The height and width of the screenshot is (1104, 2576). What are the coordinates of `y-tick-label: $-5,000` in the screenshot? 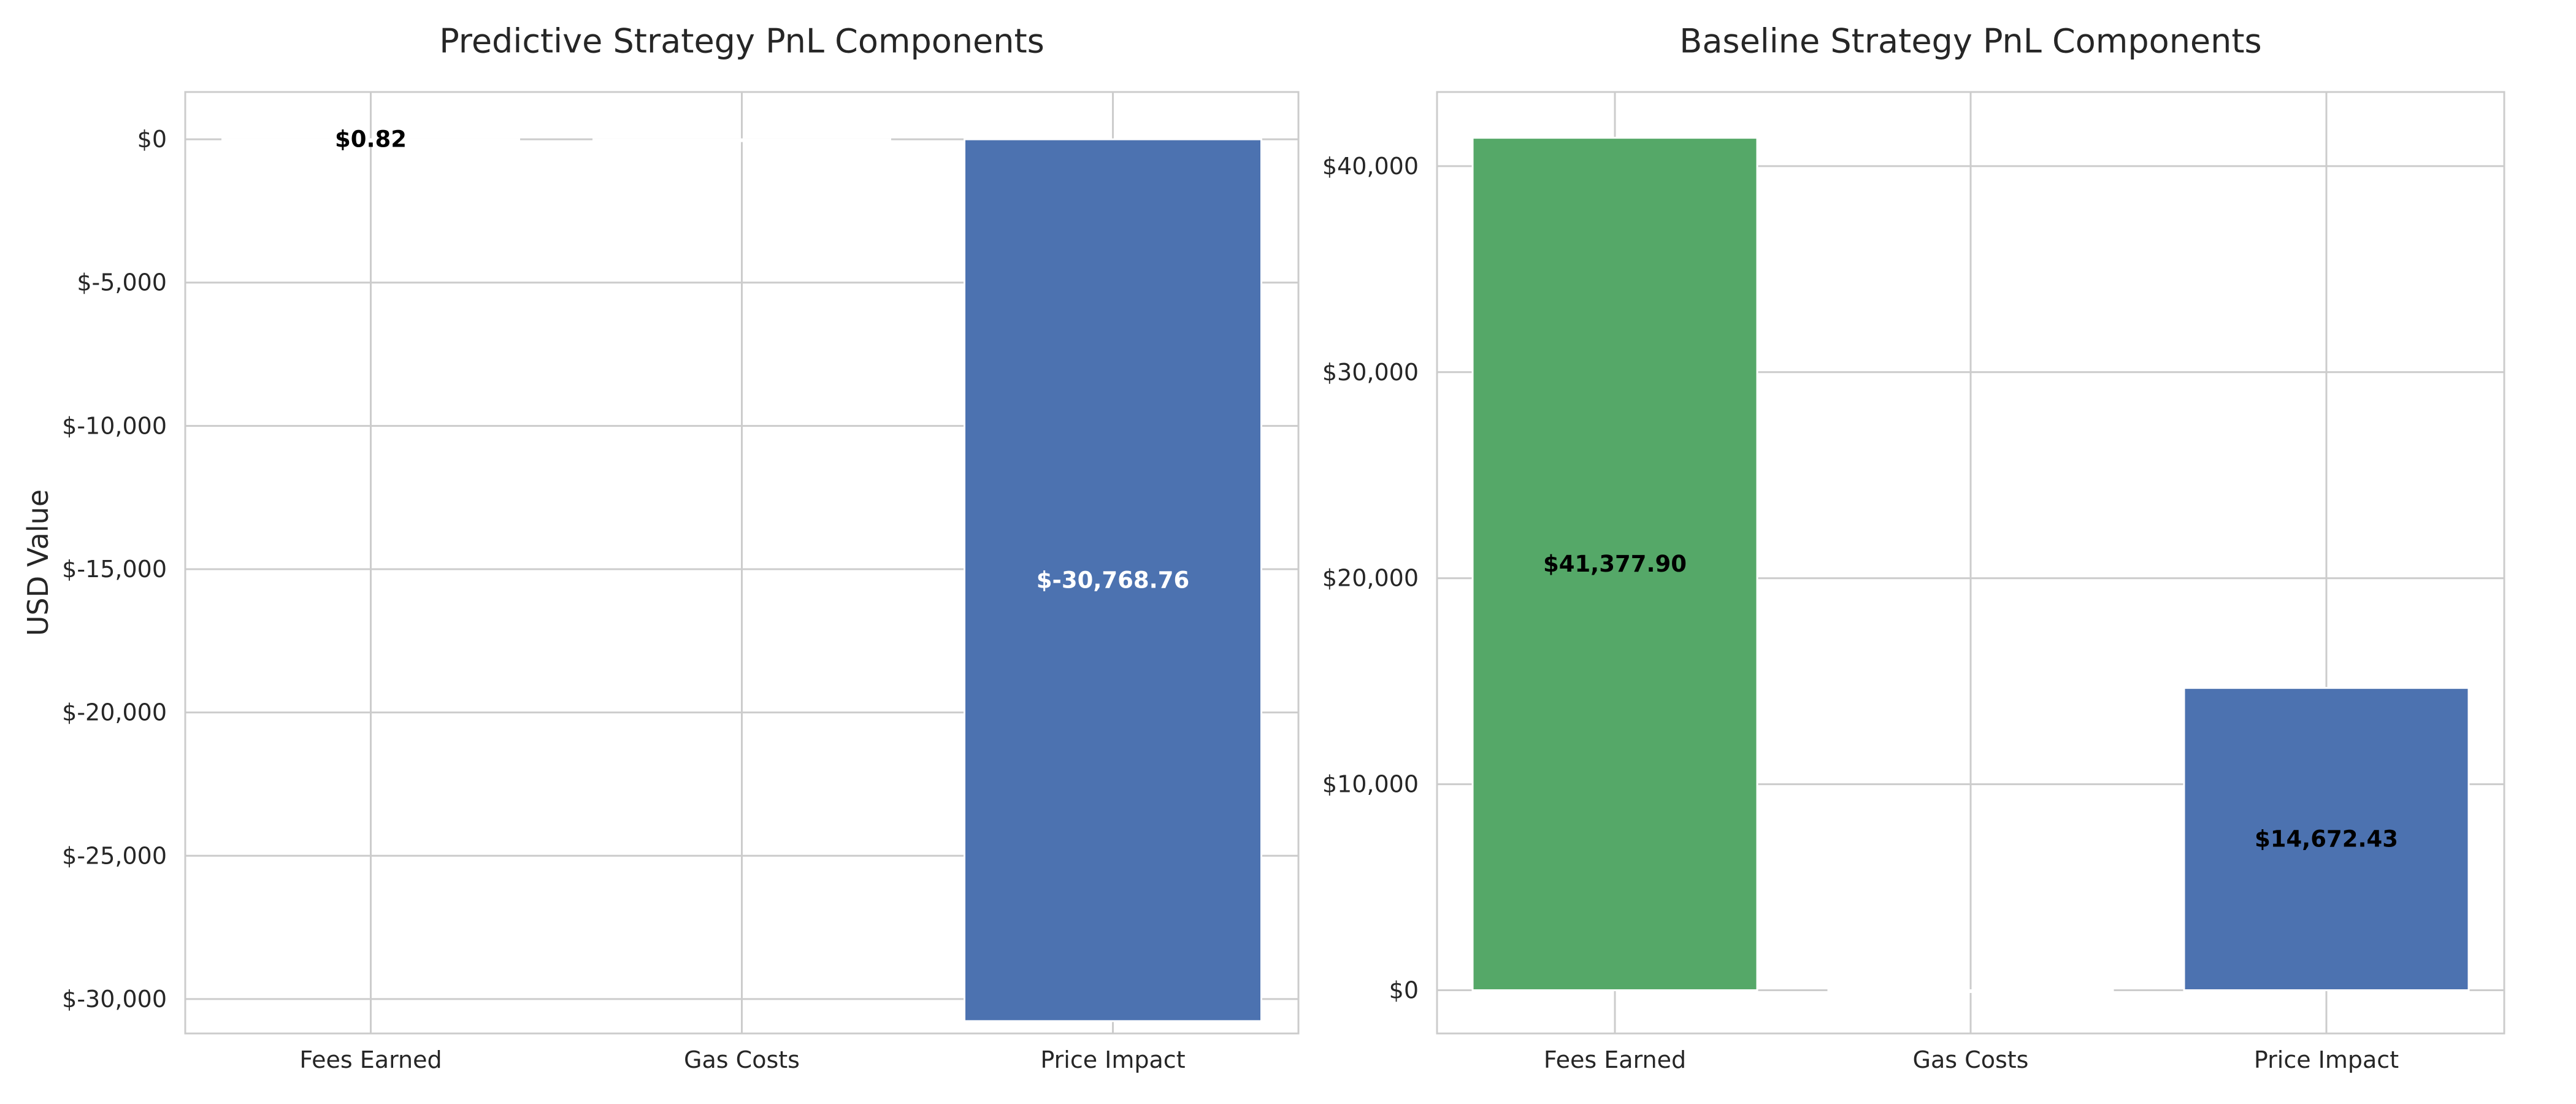 It's located at (122, 282).